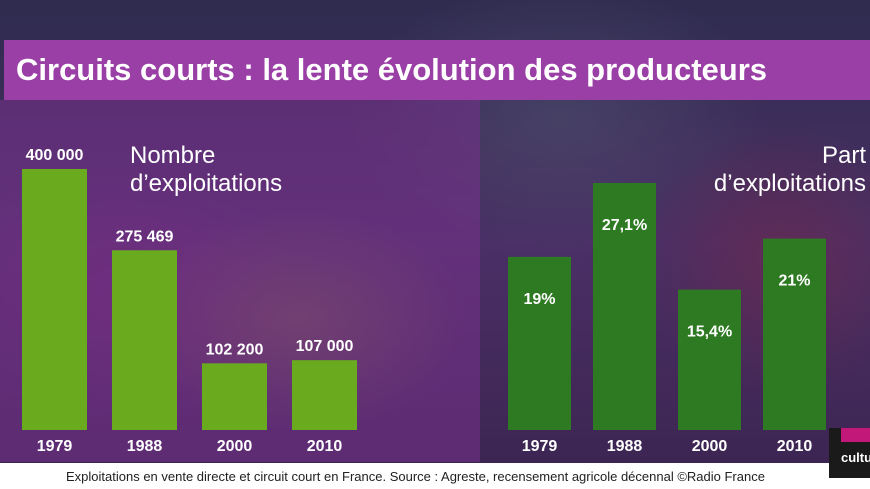 The width and height of the screenshot is (870, 489). Describe the element at coordinates (145, 236) in the screenshot. I see `left-value-label-1988: 275 469` at that location.